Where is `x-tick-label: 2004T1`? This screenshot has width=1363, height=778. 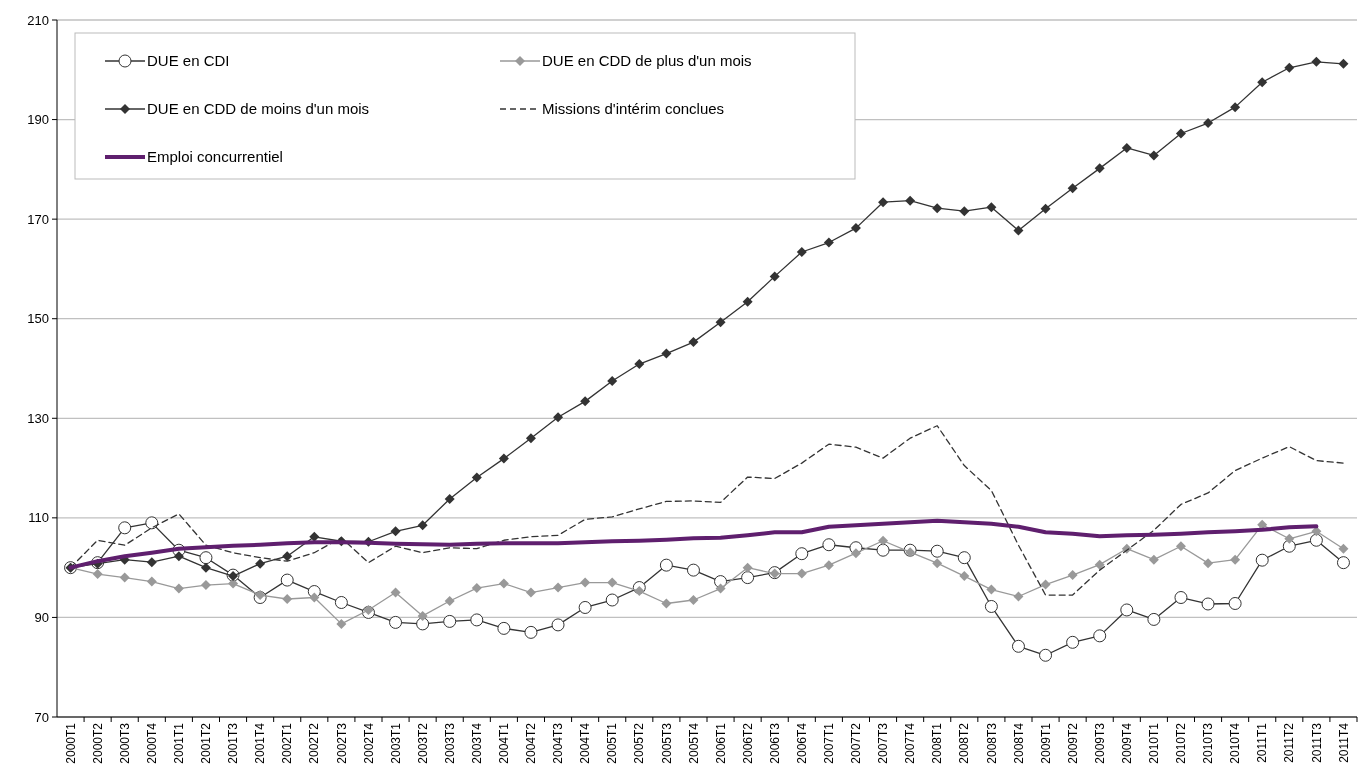 x-tick-label: 2004T1 is located at coordinates (504, 743).